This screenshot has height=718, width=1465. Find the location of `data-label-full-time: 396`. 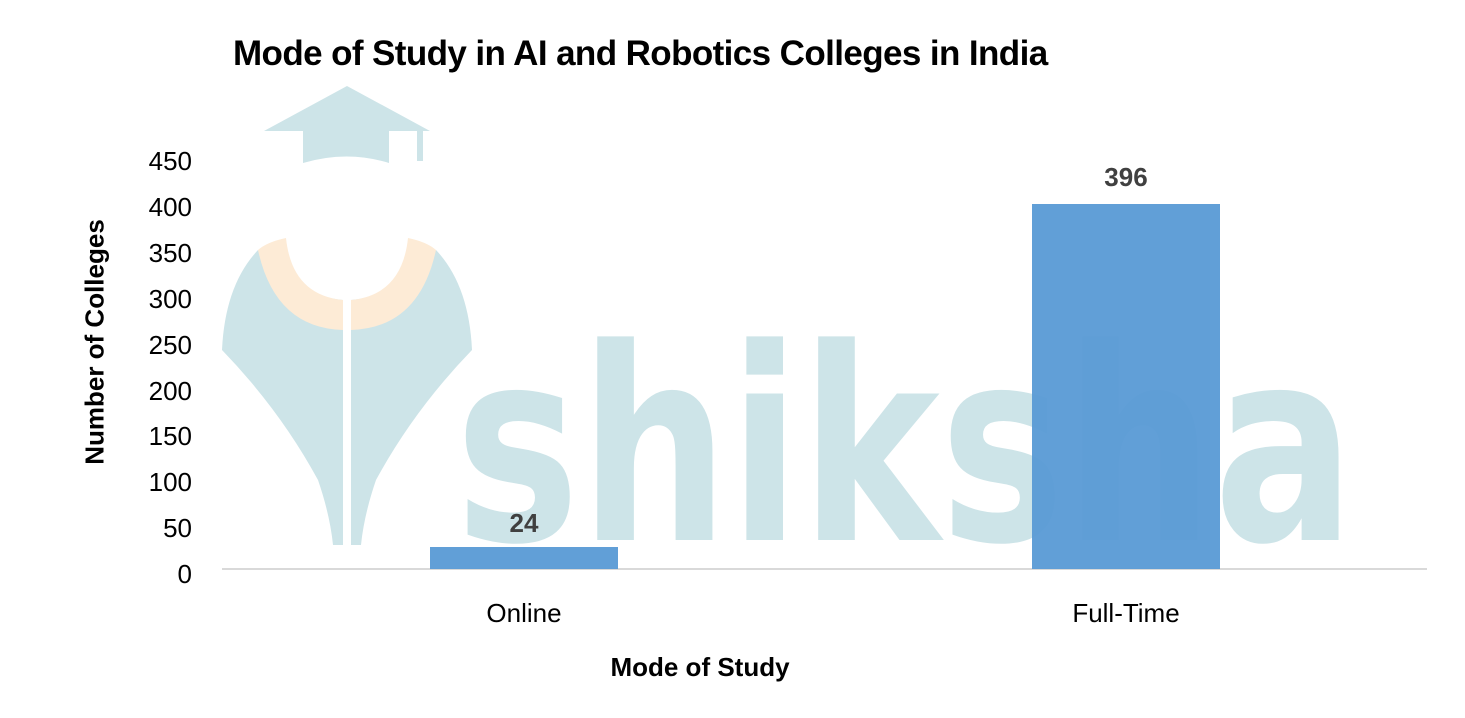

data-label-full-time: 396 is located at coordinates (1126, 177).